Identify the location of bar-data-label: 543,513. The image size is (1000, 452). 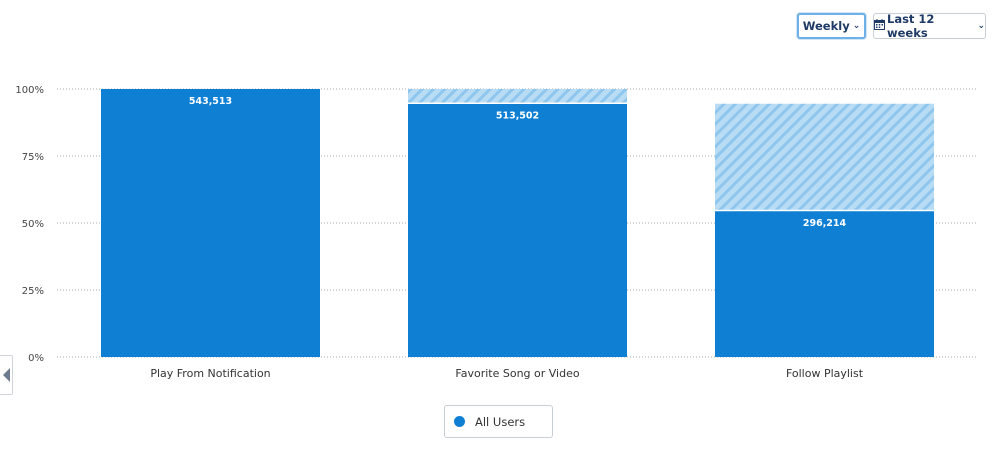
(210, 101).